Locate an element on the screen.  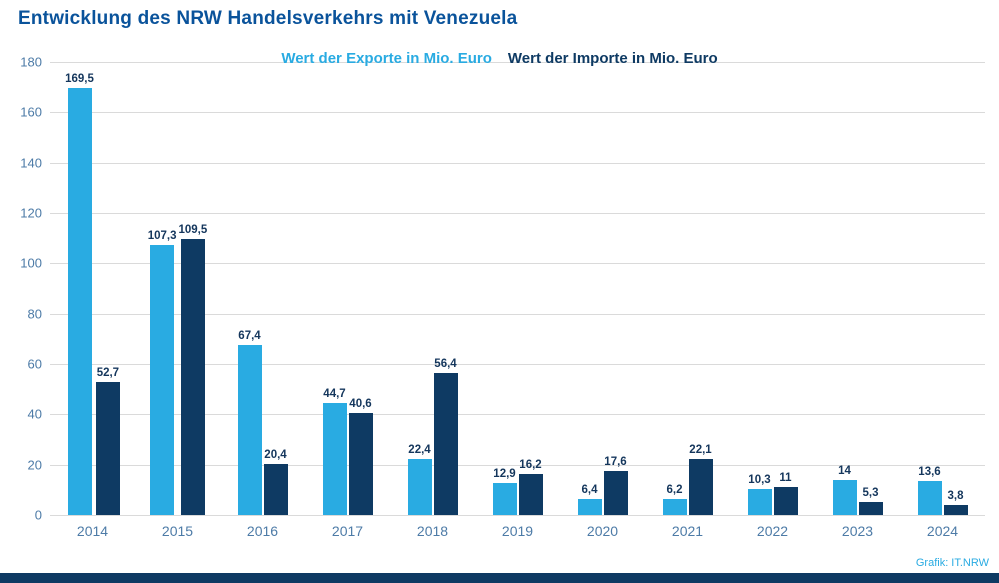
bottom-brand-bar is located at coordinates (499, 578).